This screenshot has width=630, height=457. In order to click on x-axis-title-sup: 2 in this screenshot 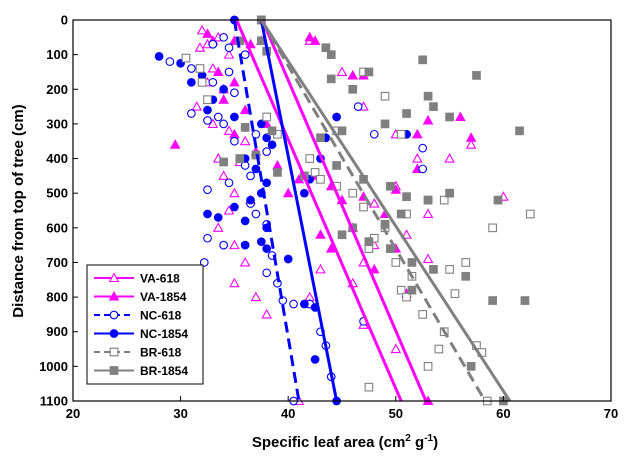, I will do `click(408, 438)`.